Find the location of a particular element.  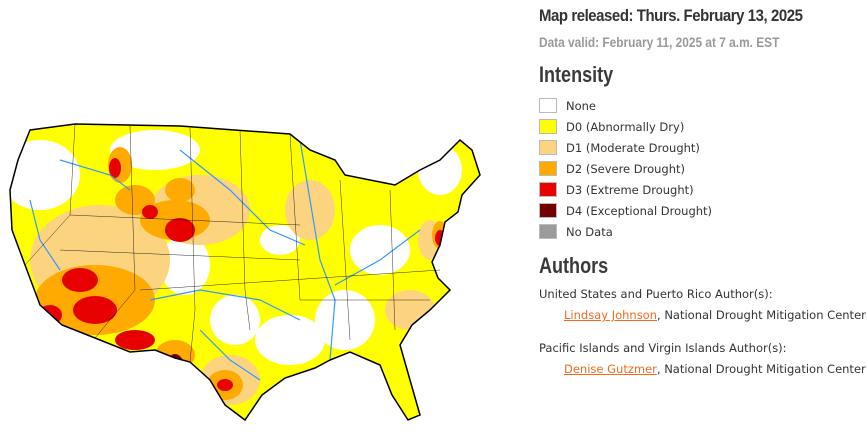

legend-item-no-data: No Data is located at coordinates (625, 231).